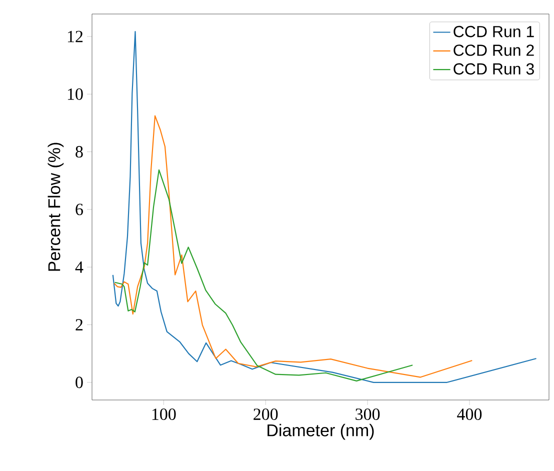 The image size is (554, 471). Describe the element at coordinates (79, 267) in the screenshot. I see `y-tick-label: 4` at that location.